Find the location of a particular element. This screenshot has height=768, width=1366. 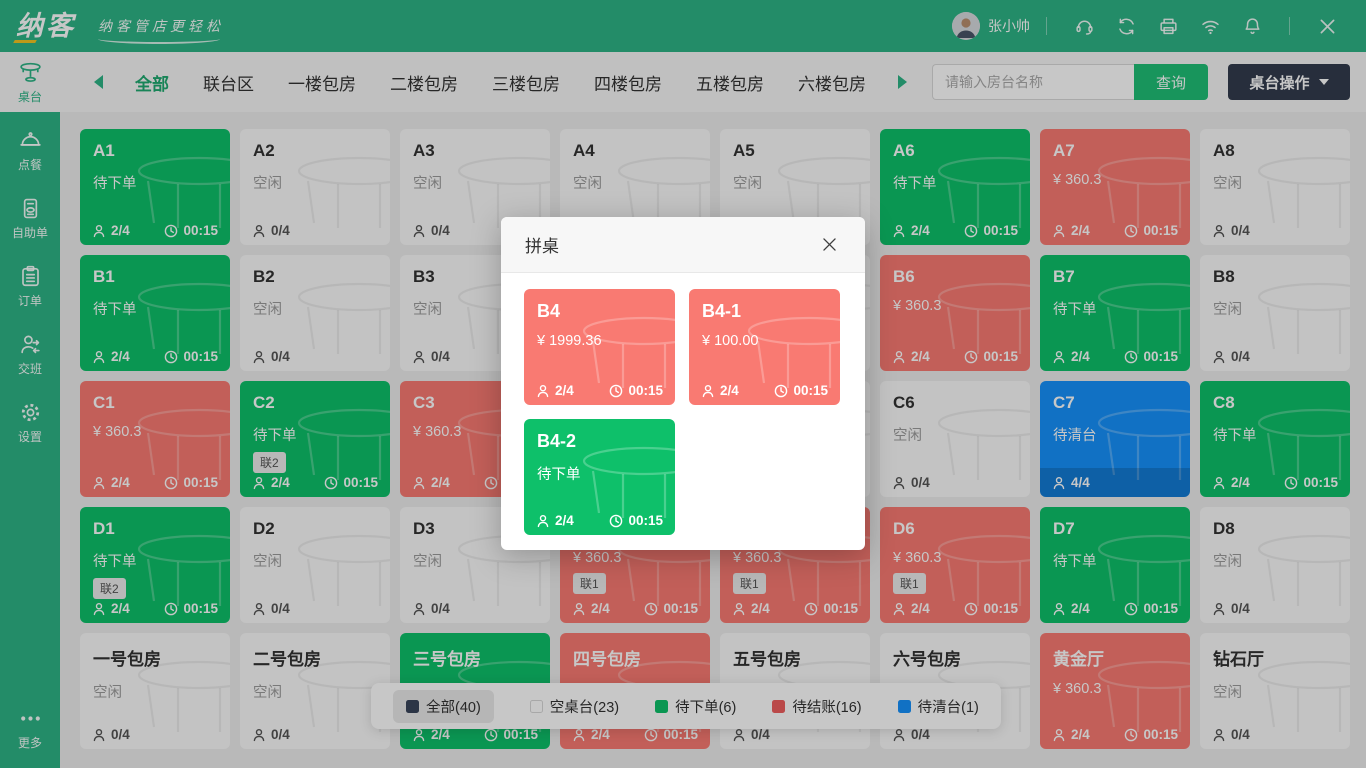

link-badge: 联2 is located at coordinates (269, 462).